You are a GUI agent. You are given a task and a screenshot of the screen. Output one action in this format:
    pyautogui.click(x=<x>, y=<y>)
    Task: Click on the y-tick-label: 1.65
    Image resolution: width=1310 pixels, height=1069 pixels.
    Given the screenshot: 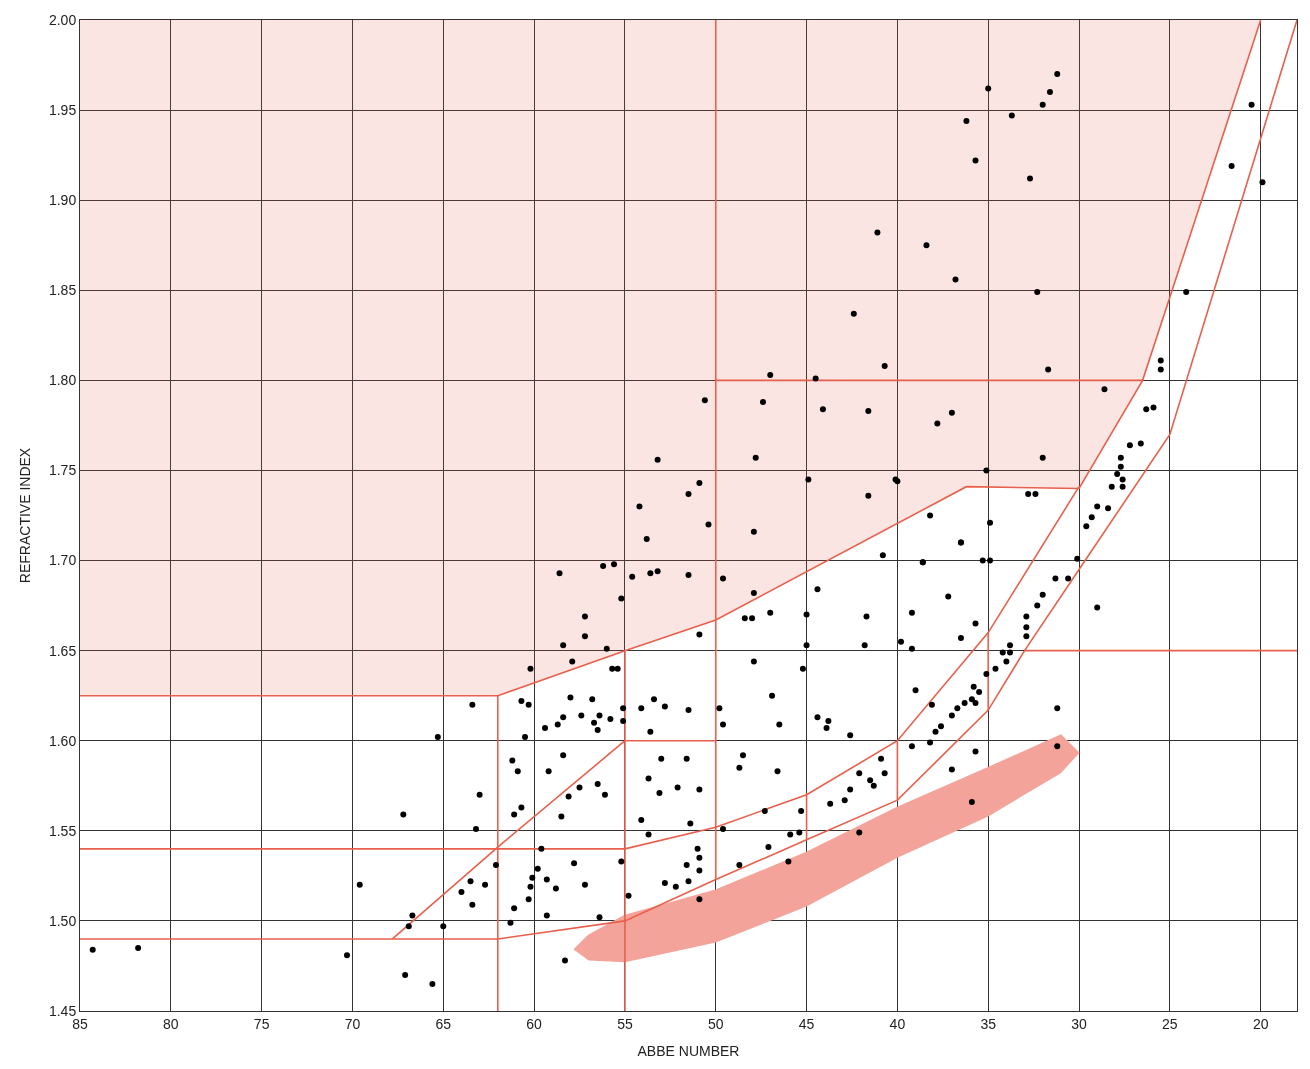 What is the action you would take?
    pyautogui.click(x=62, y=650)
    